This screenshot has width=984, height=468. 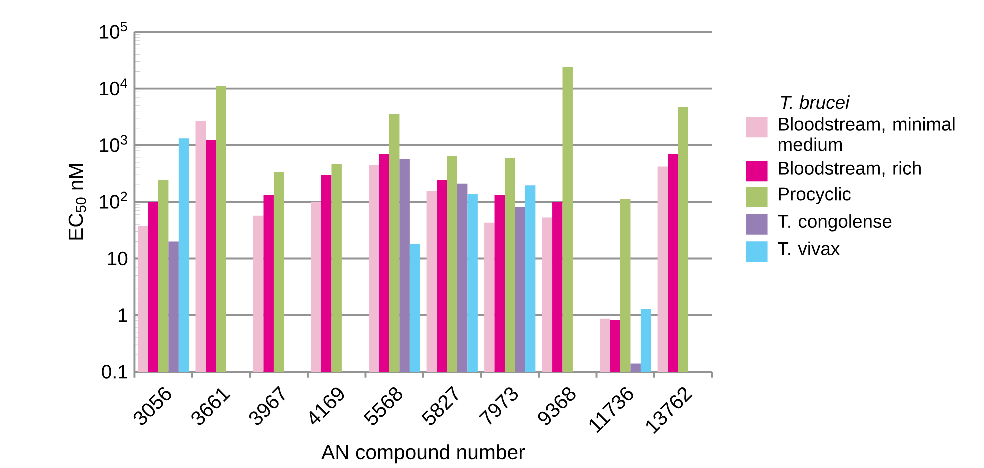 What do you see at coordinates (866, 134) in the screenshot?
I see `legend-label: Bloodstream, minimal medium` at bounding box center [866, 134].